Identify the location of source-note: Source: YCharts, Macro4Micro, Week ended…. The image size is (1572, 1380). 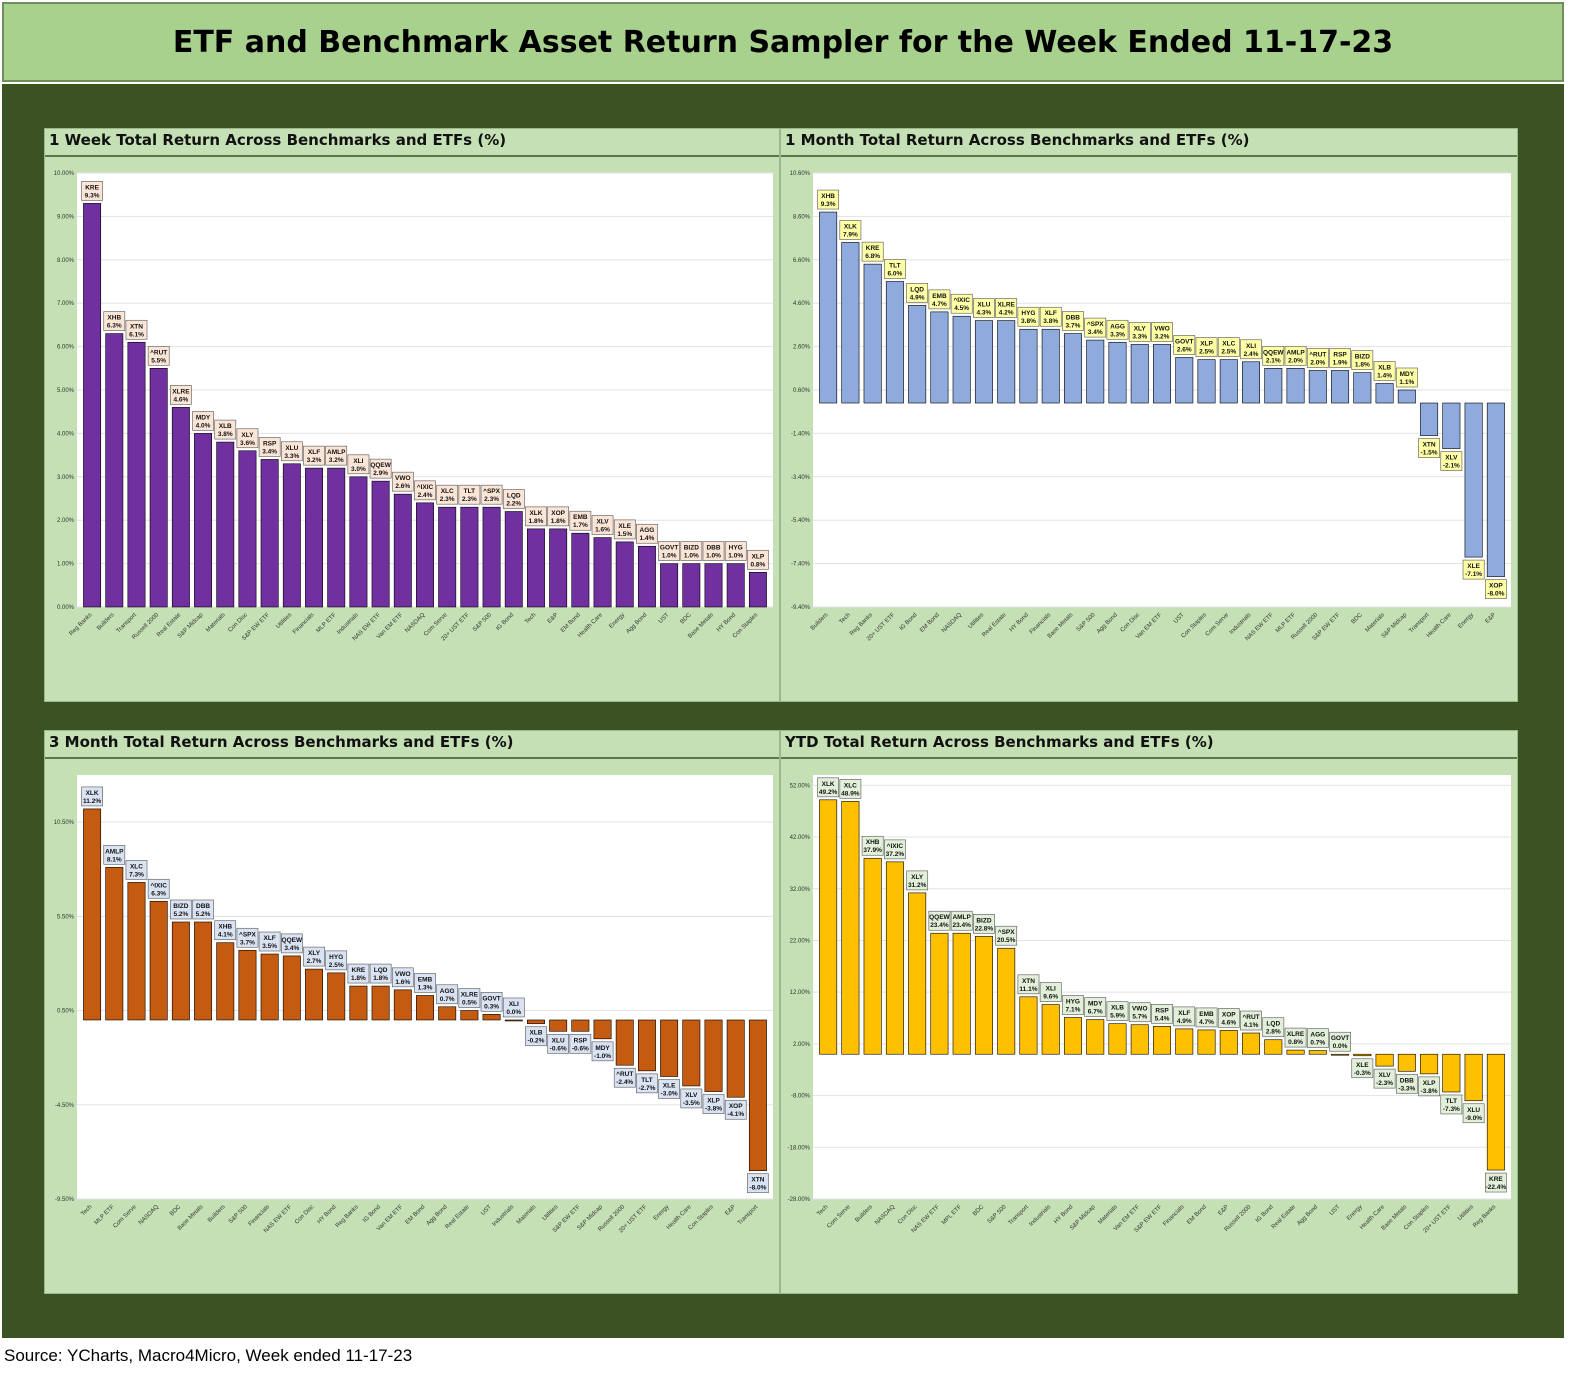
(208, 1355).